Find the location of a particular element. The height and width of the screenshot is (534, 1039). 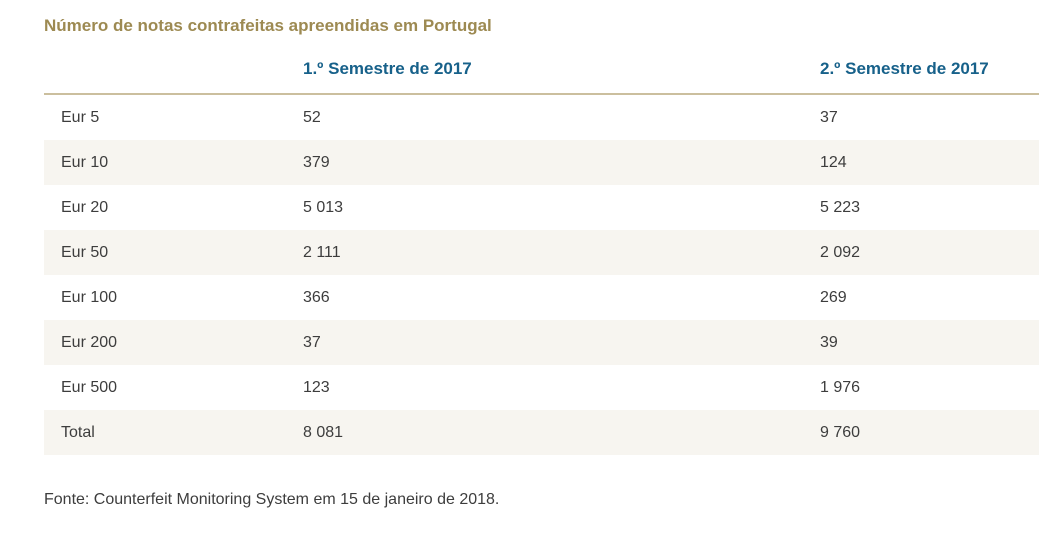

row-value-sem1: 8 081 is located at coordinates (323, 432).